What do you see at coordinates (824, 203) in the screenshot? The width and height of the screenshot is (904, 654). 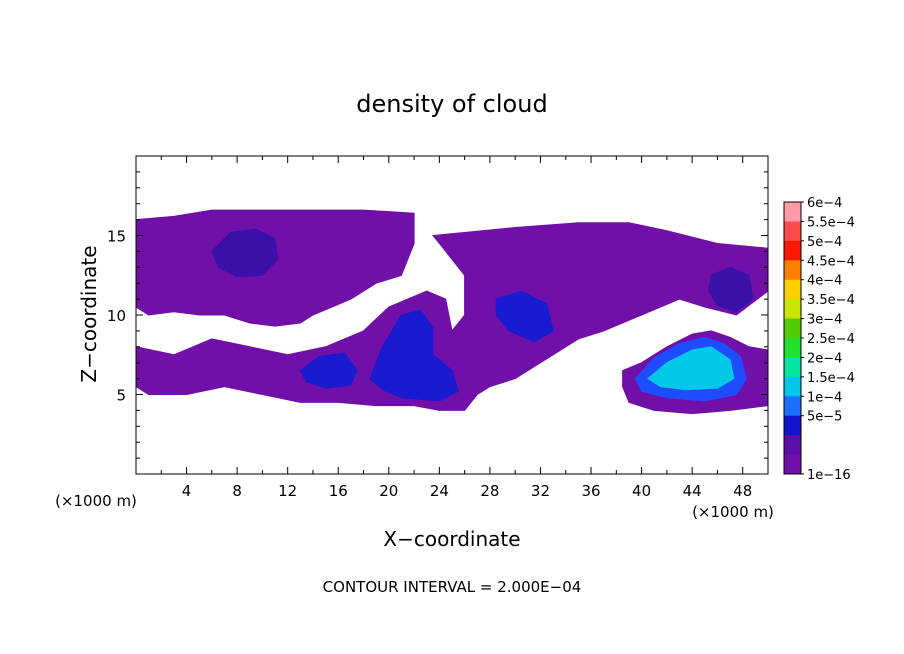 I see `colorbar-label: 6e−4` at bounding box center [824, 203].